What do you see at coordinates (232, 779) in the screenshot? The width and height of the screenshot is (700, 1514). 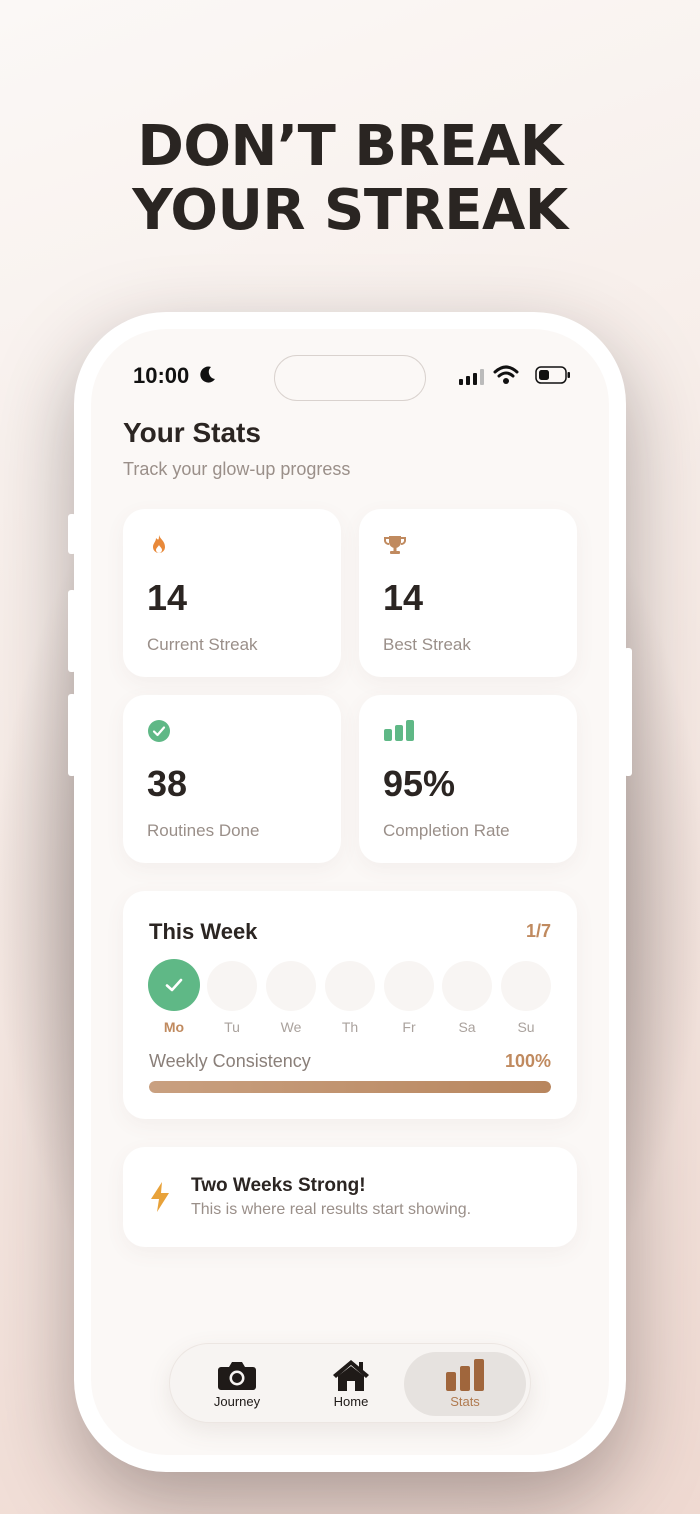 I see `stat-card-routines-done: 38 Routines Done` at bounding box center [232, 779].